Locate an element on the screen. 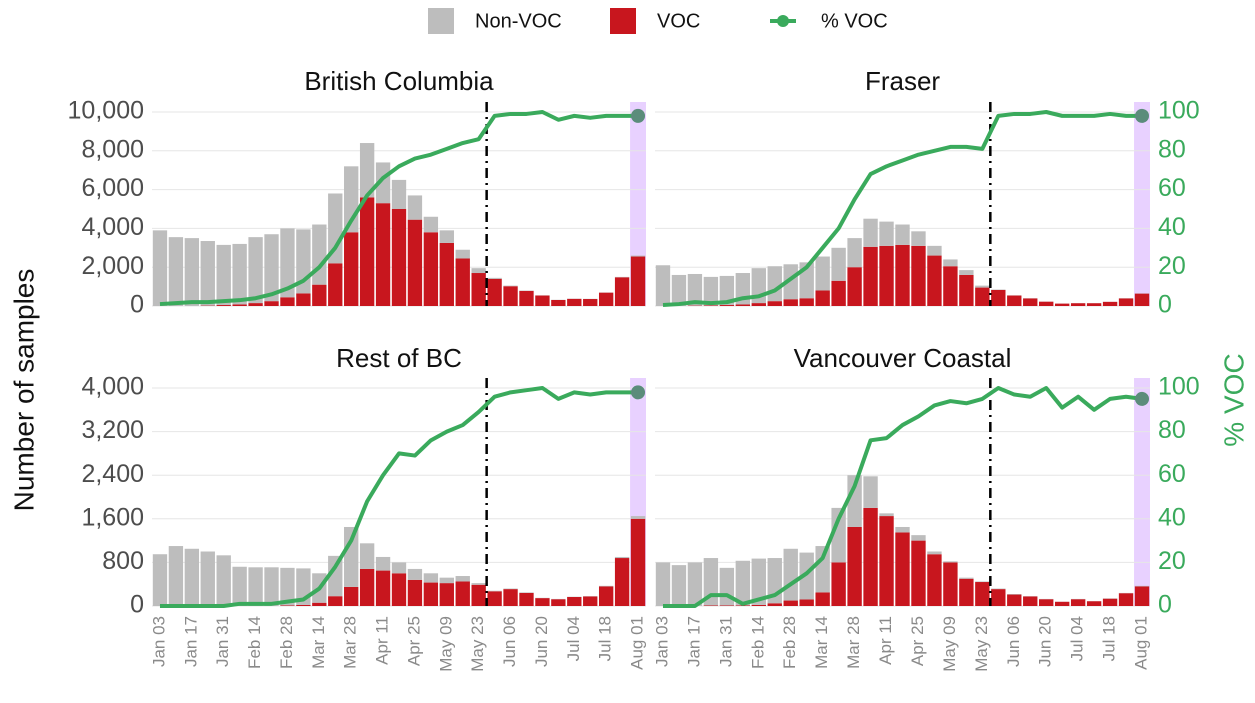 This screenshot has height=703, width=1255. y-tick-label: 8,000 is located at coordinates (112, 149).